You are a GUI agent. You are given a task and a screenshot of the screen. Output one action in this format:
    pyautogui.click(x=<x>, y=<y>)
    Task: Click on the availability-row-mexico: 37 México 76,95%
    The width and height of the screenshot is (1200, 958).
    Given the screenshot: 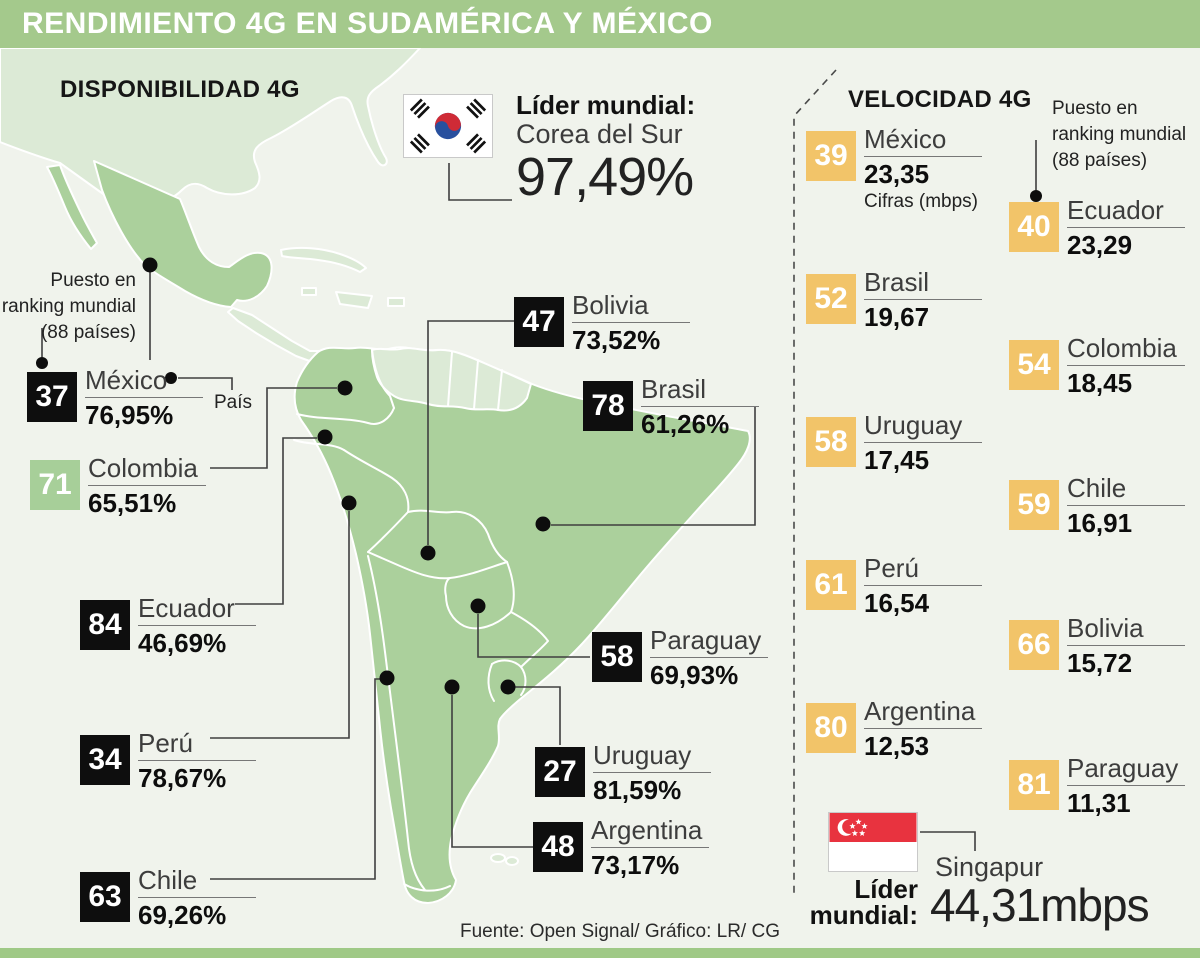 What is the action you would take?
    pyautogui.click(x=115, y=398)
    